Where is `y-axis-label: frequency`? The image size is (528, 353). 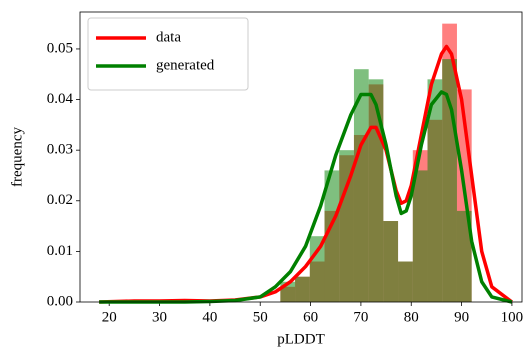 y-axis-label: frequency is located at coordinates (17, 157).